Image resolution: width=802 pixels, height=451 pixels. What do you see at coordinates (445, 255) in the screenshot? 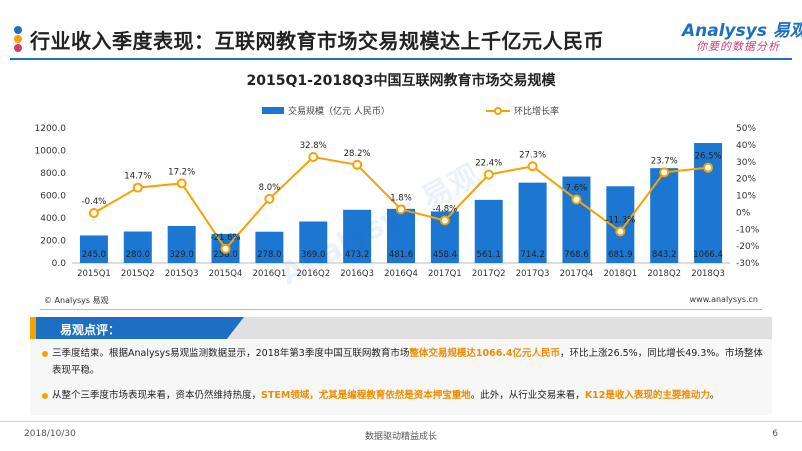
I see `bar-value-label: 458.4` at bounding box center [445, 255].